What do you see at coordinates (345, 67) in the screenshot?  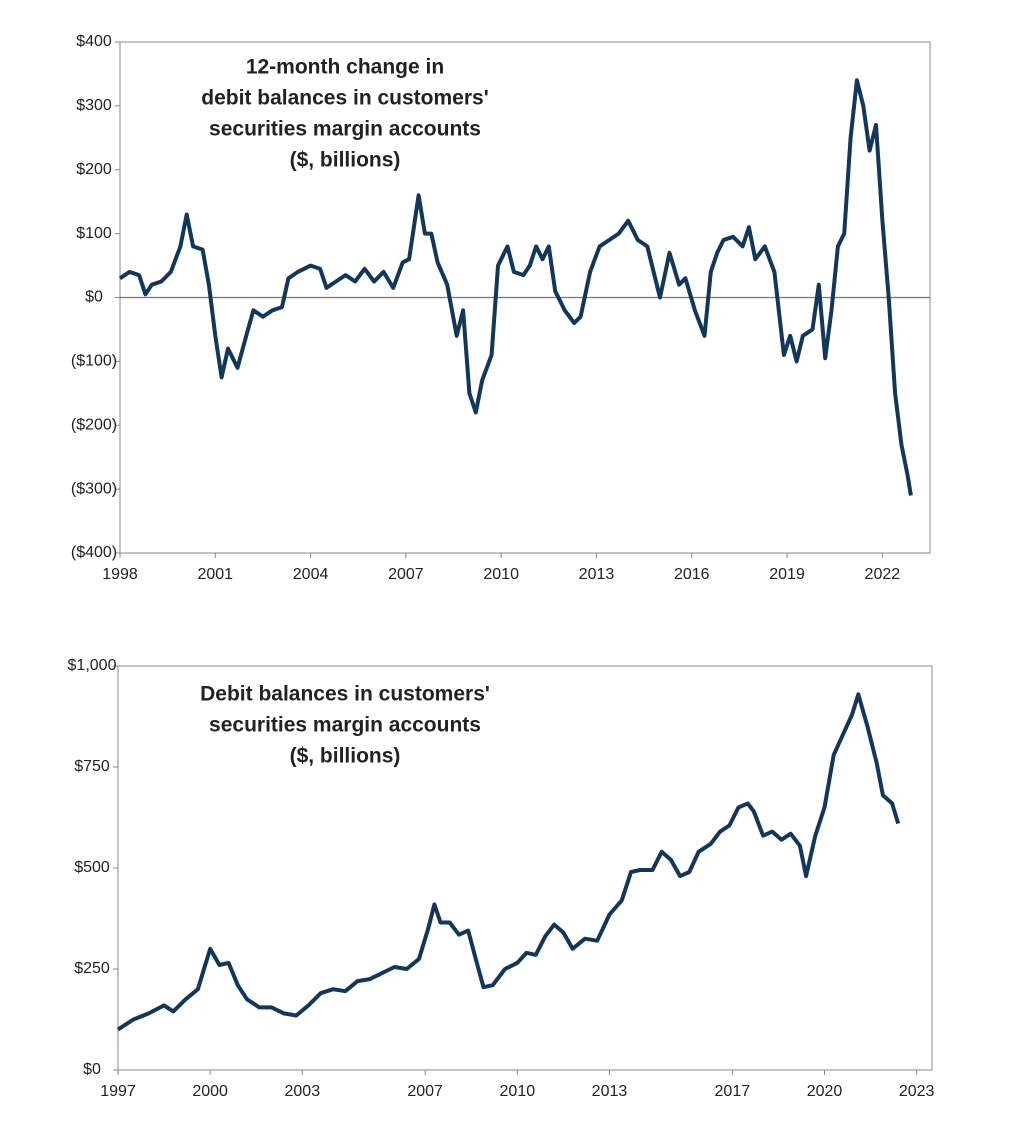 I see `chart-title: 12-month change in` at bounding box center [345, 67].